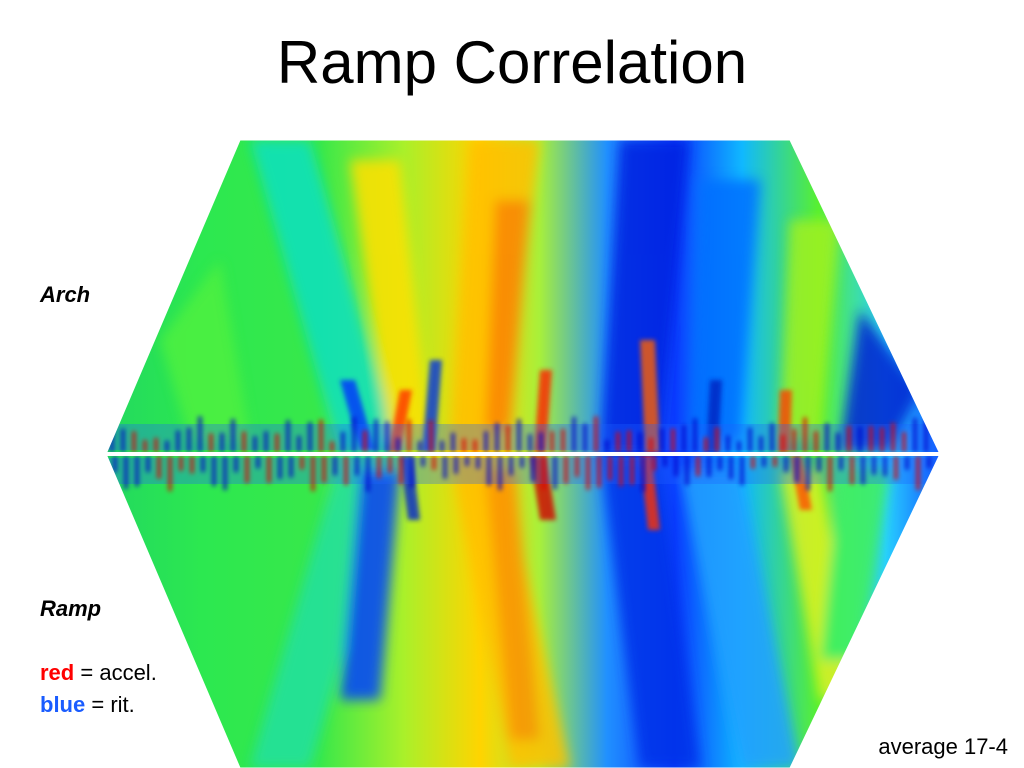  What do you see at coordinates (113, 704) in the screenshot?
I see `legend-blue-text: = rit.` at bounding box center [113, 704].